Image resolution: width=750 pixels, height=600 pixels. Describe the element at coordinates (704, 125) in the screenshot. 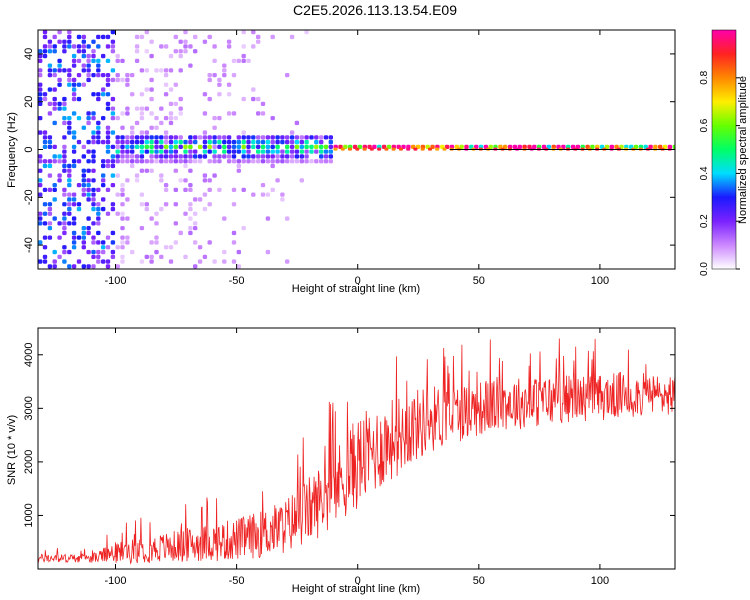

I see `colorbar-tick-label: 0.6` at that location.